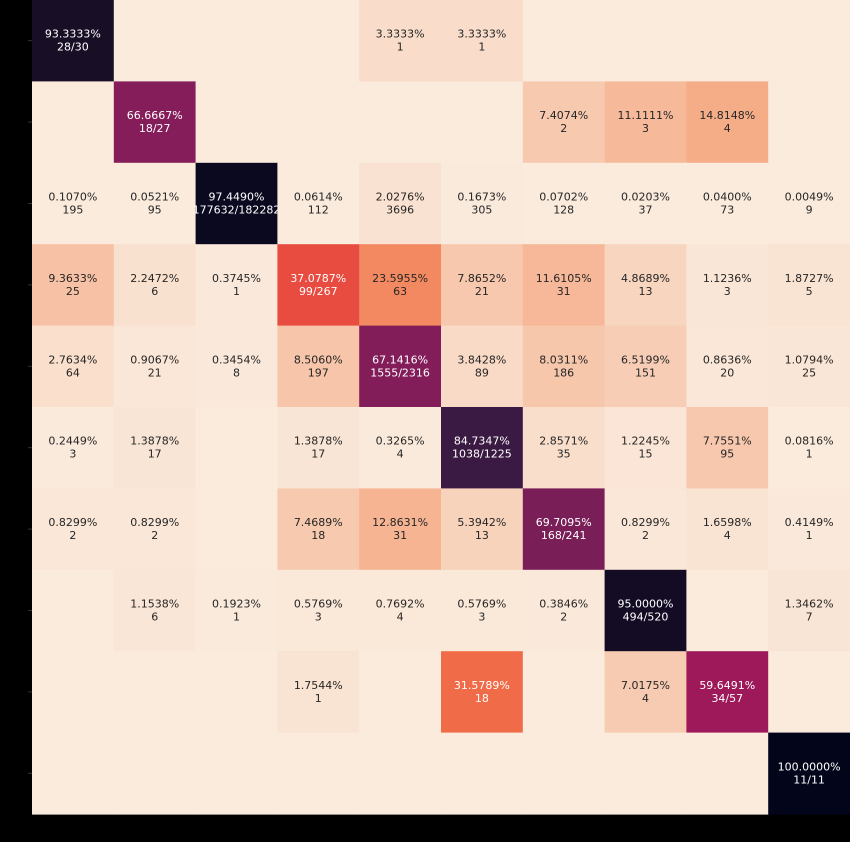 This screenshot has width=850, height=842. Describe the element at coordinates (154, 278) in the screenshot. I see `cell-percent-label: 2.2472%` at that location.